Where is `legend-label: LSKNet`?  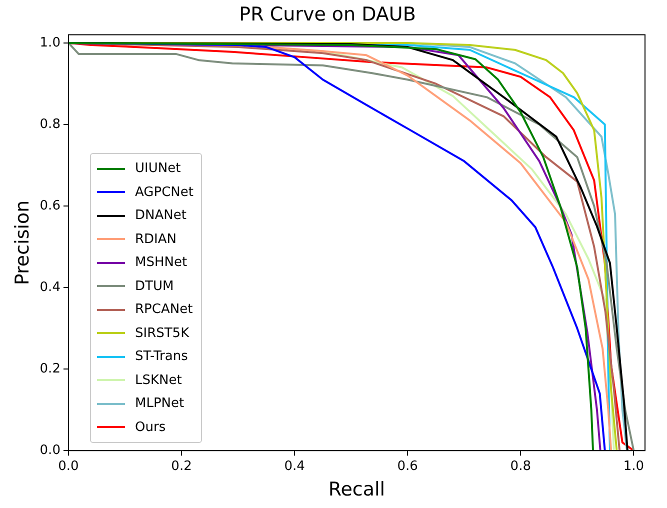
legend-label: LSKNet is located at coordinates (158, 380).